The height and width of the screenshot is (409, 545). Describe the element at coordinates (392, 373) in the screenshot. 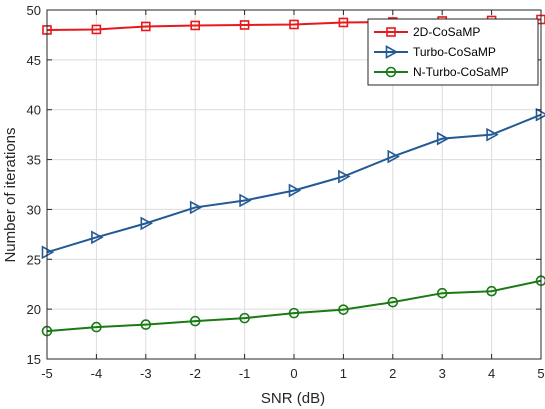

I see `x-tick-label: 2` at that location.